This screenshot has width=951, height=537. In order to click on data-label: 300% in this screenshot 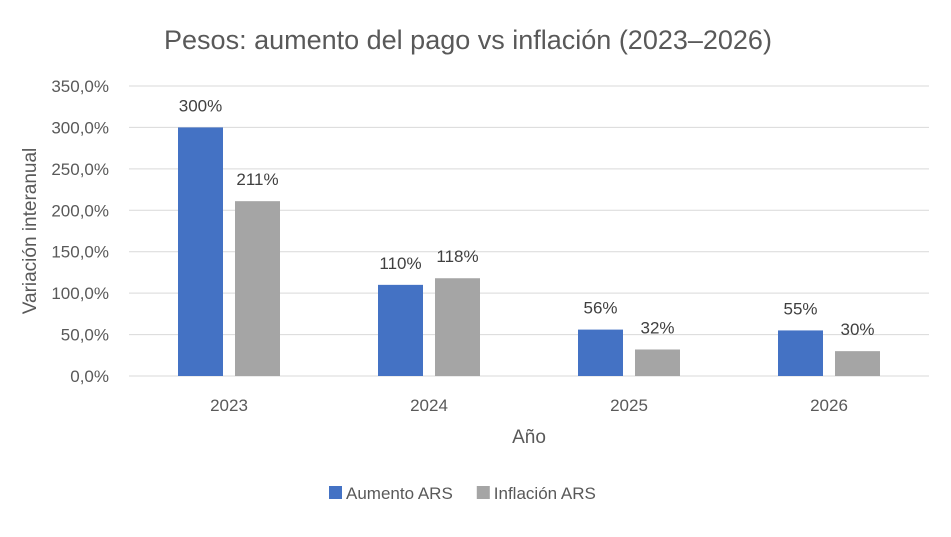, I will do `click(200, 105)`.